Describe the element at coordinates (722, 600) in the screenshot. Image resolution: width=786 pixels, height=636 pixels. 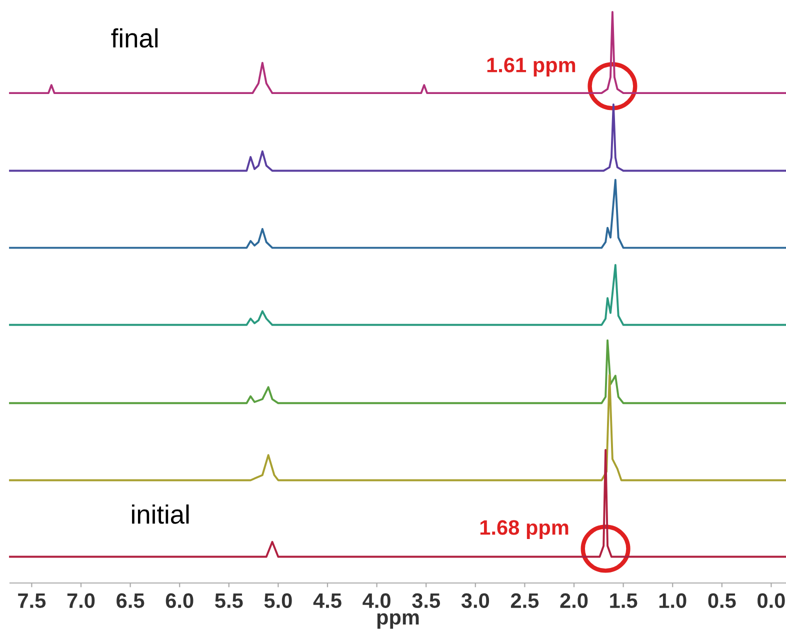
I see `x-tick-label: 0.5` at that location.